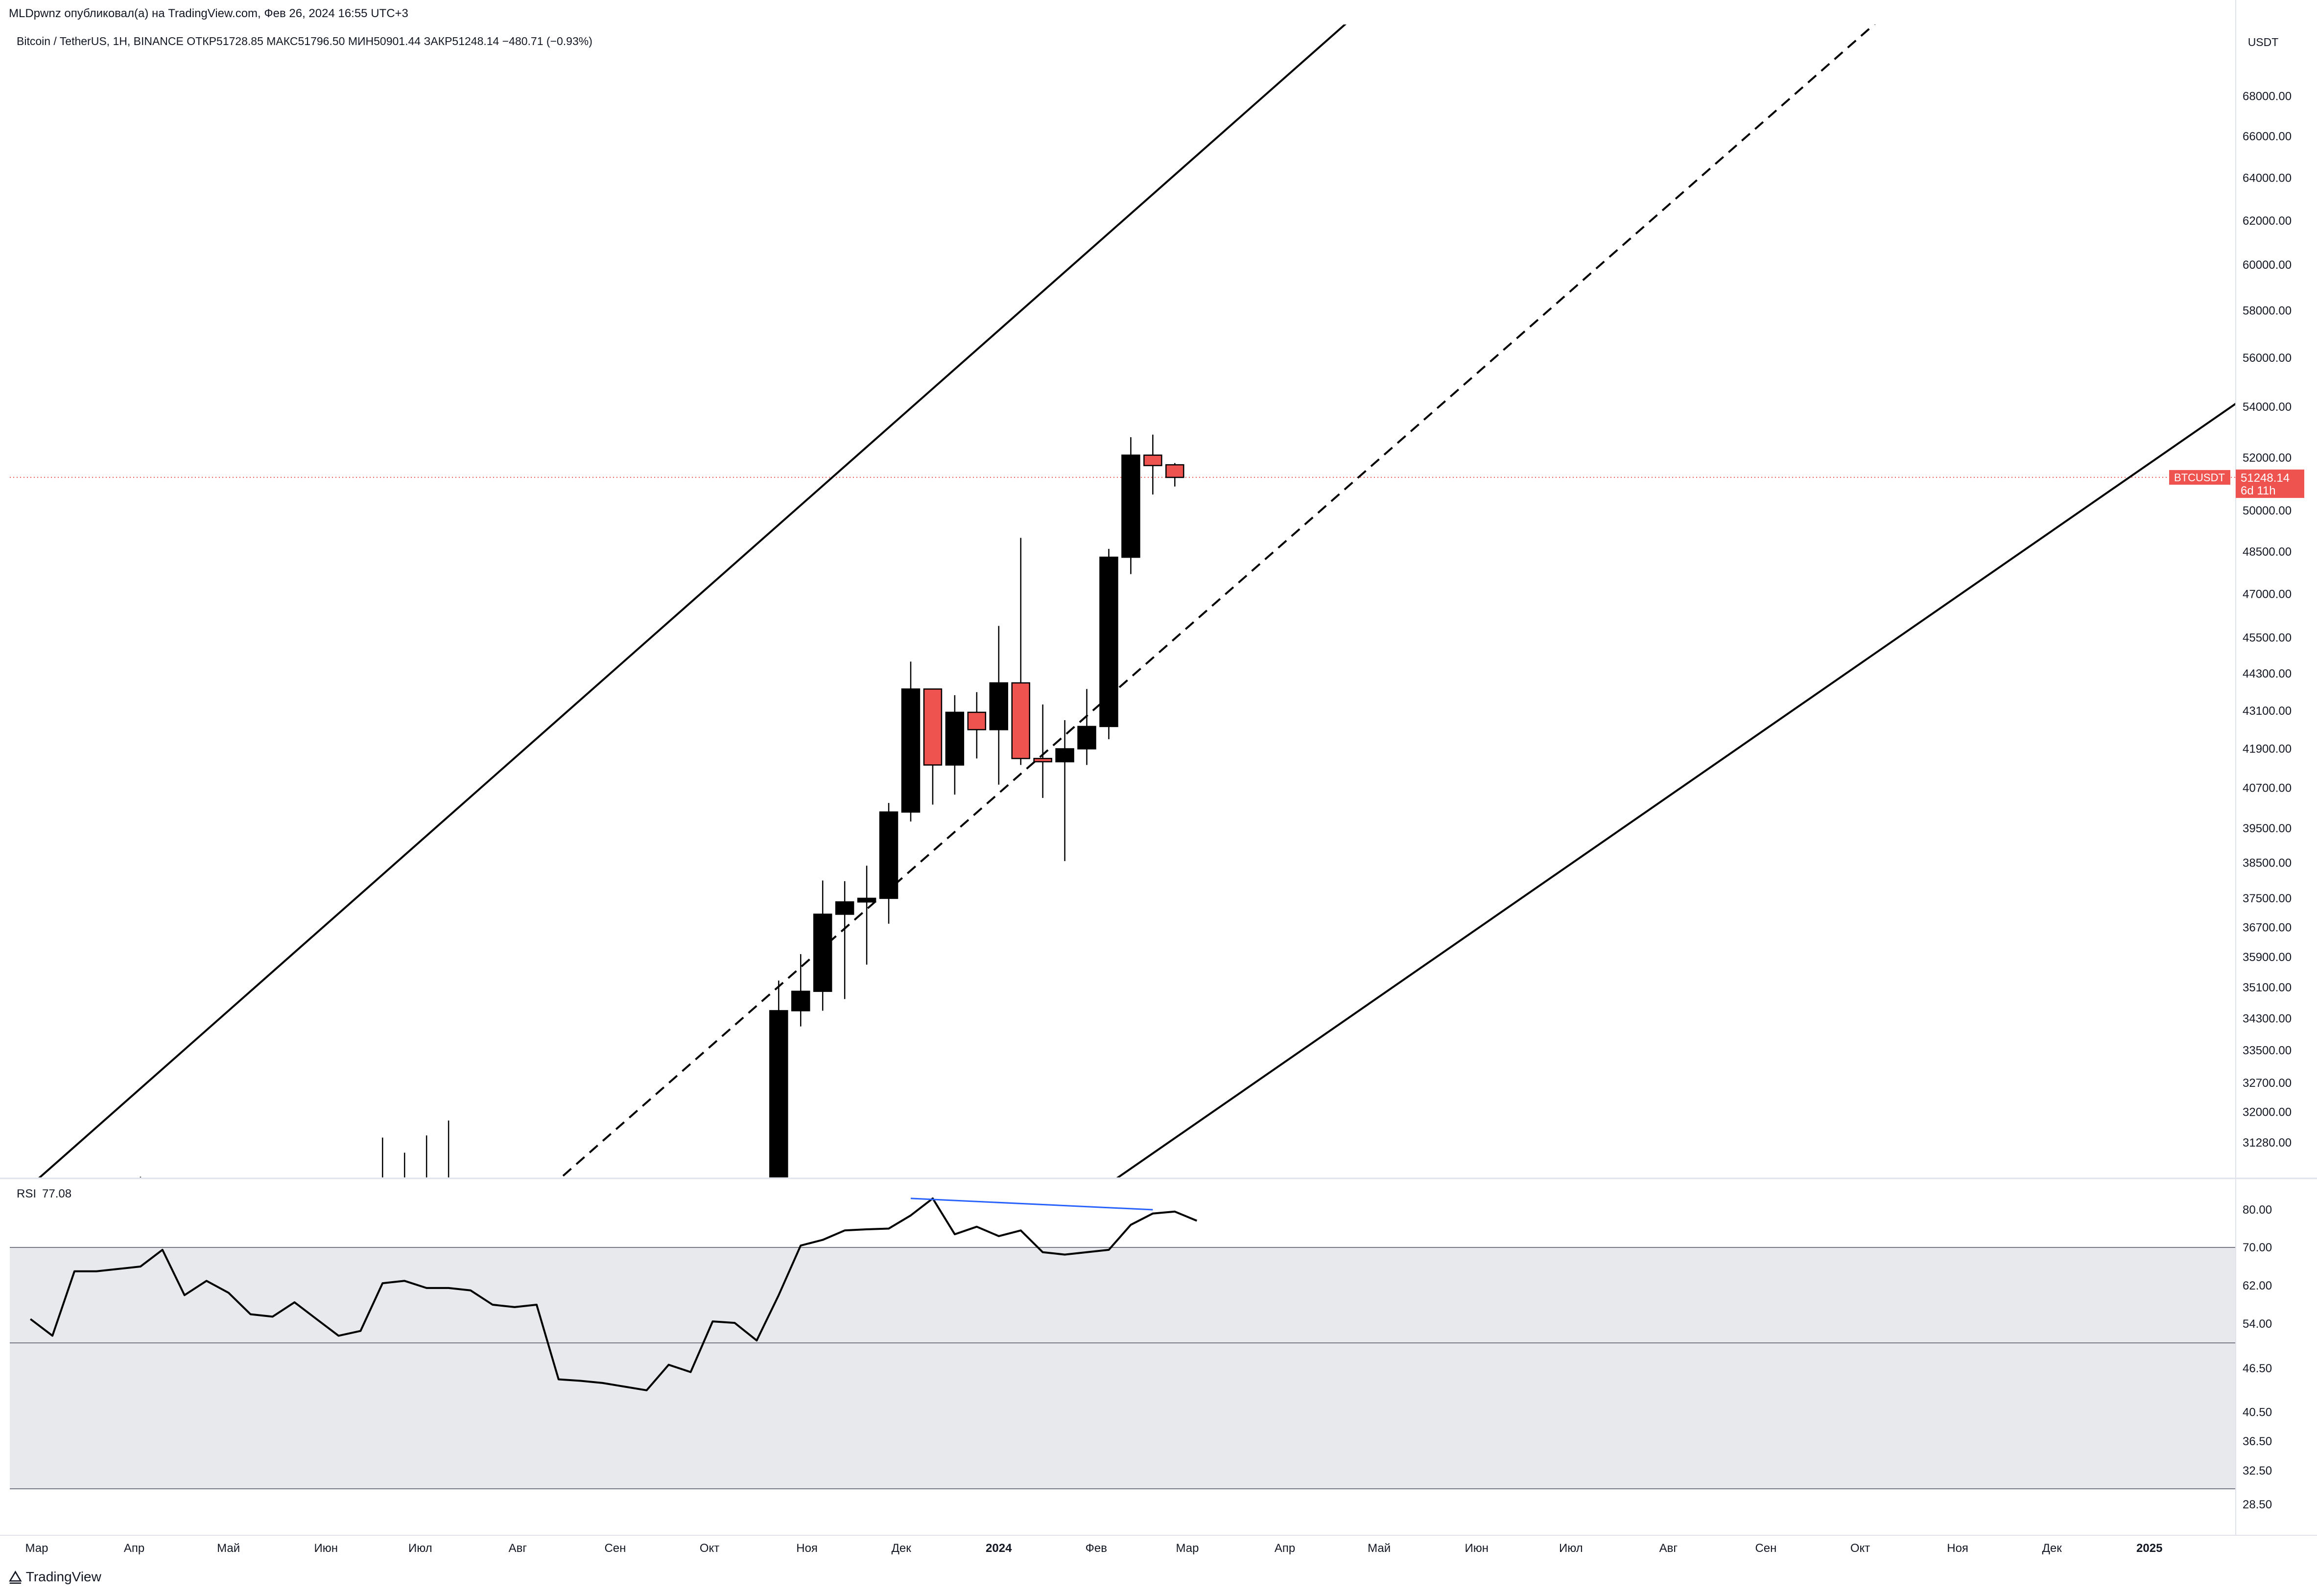  Describe the element at coordinates (2257, 1210) in the screenshot. I see `rsi-tick-label: 80.00` at that location.